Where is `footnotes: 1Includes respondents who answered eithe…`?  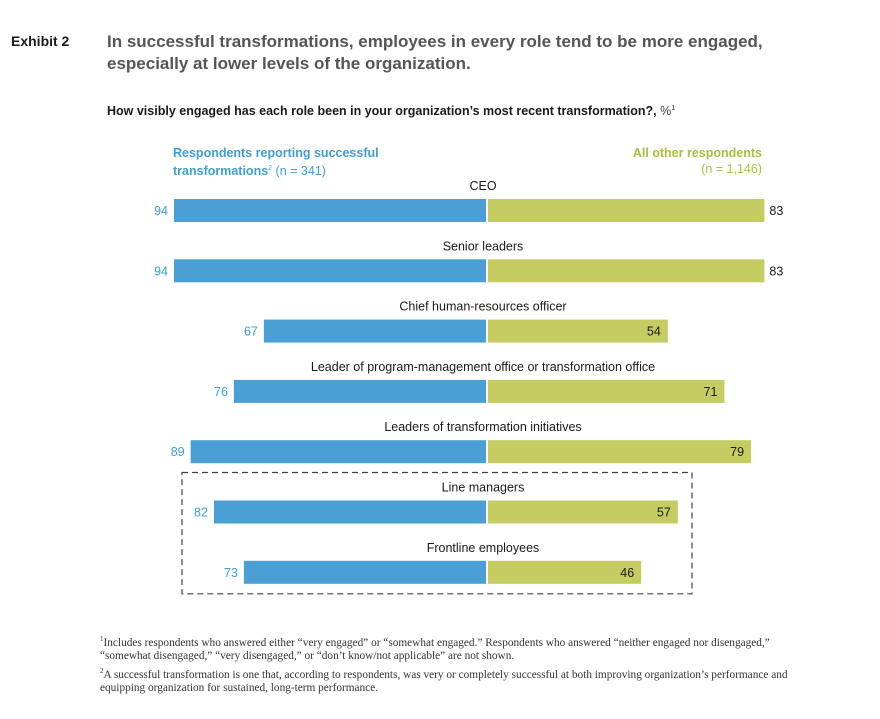 footnotes: 1Includes respondents who answered eithe… is located at coordinates (455, 665).